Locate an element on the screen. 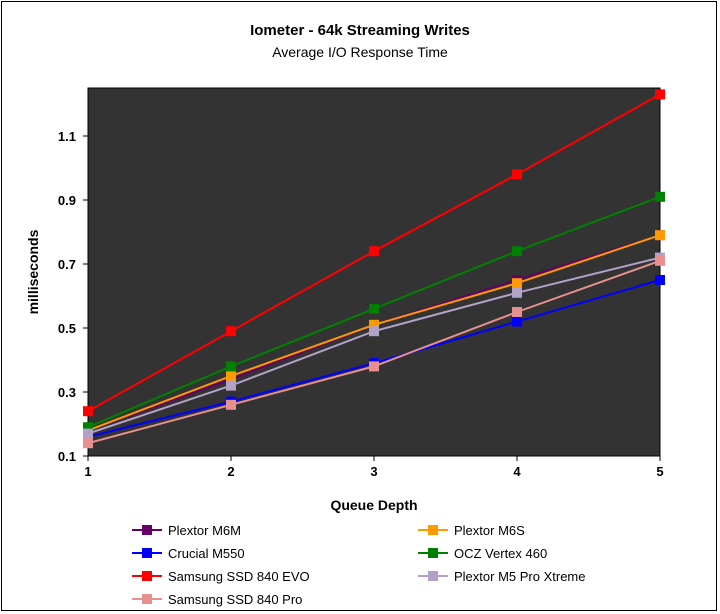 The image size is (720, 614). legend-label: Plextor M5 Pro Xtreme is located at coordinates (520, 576).